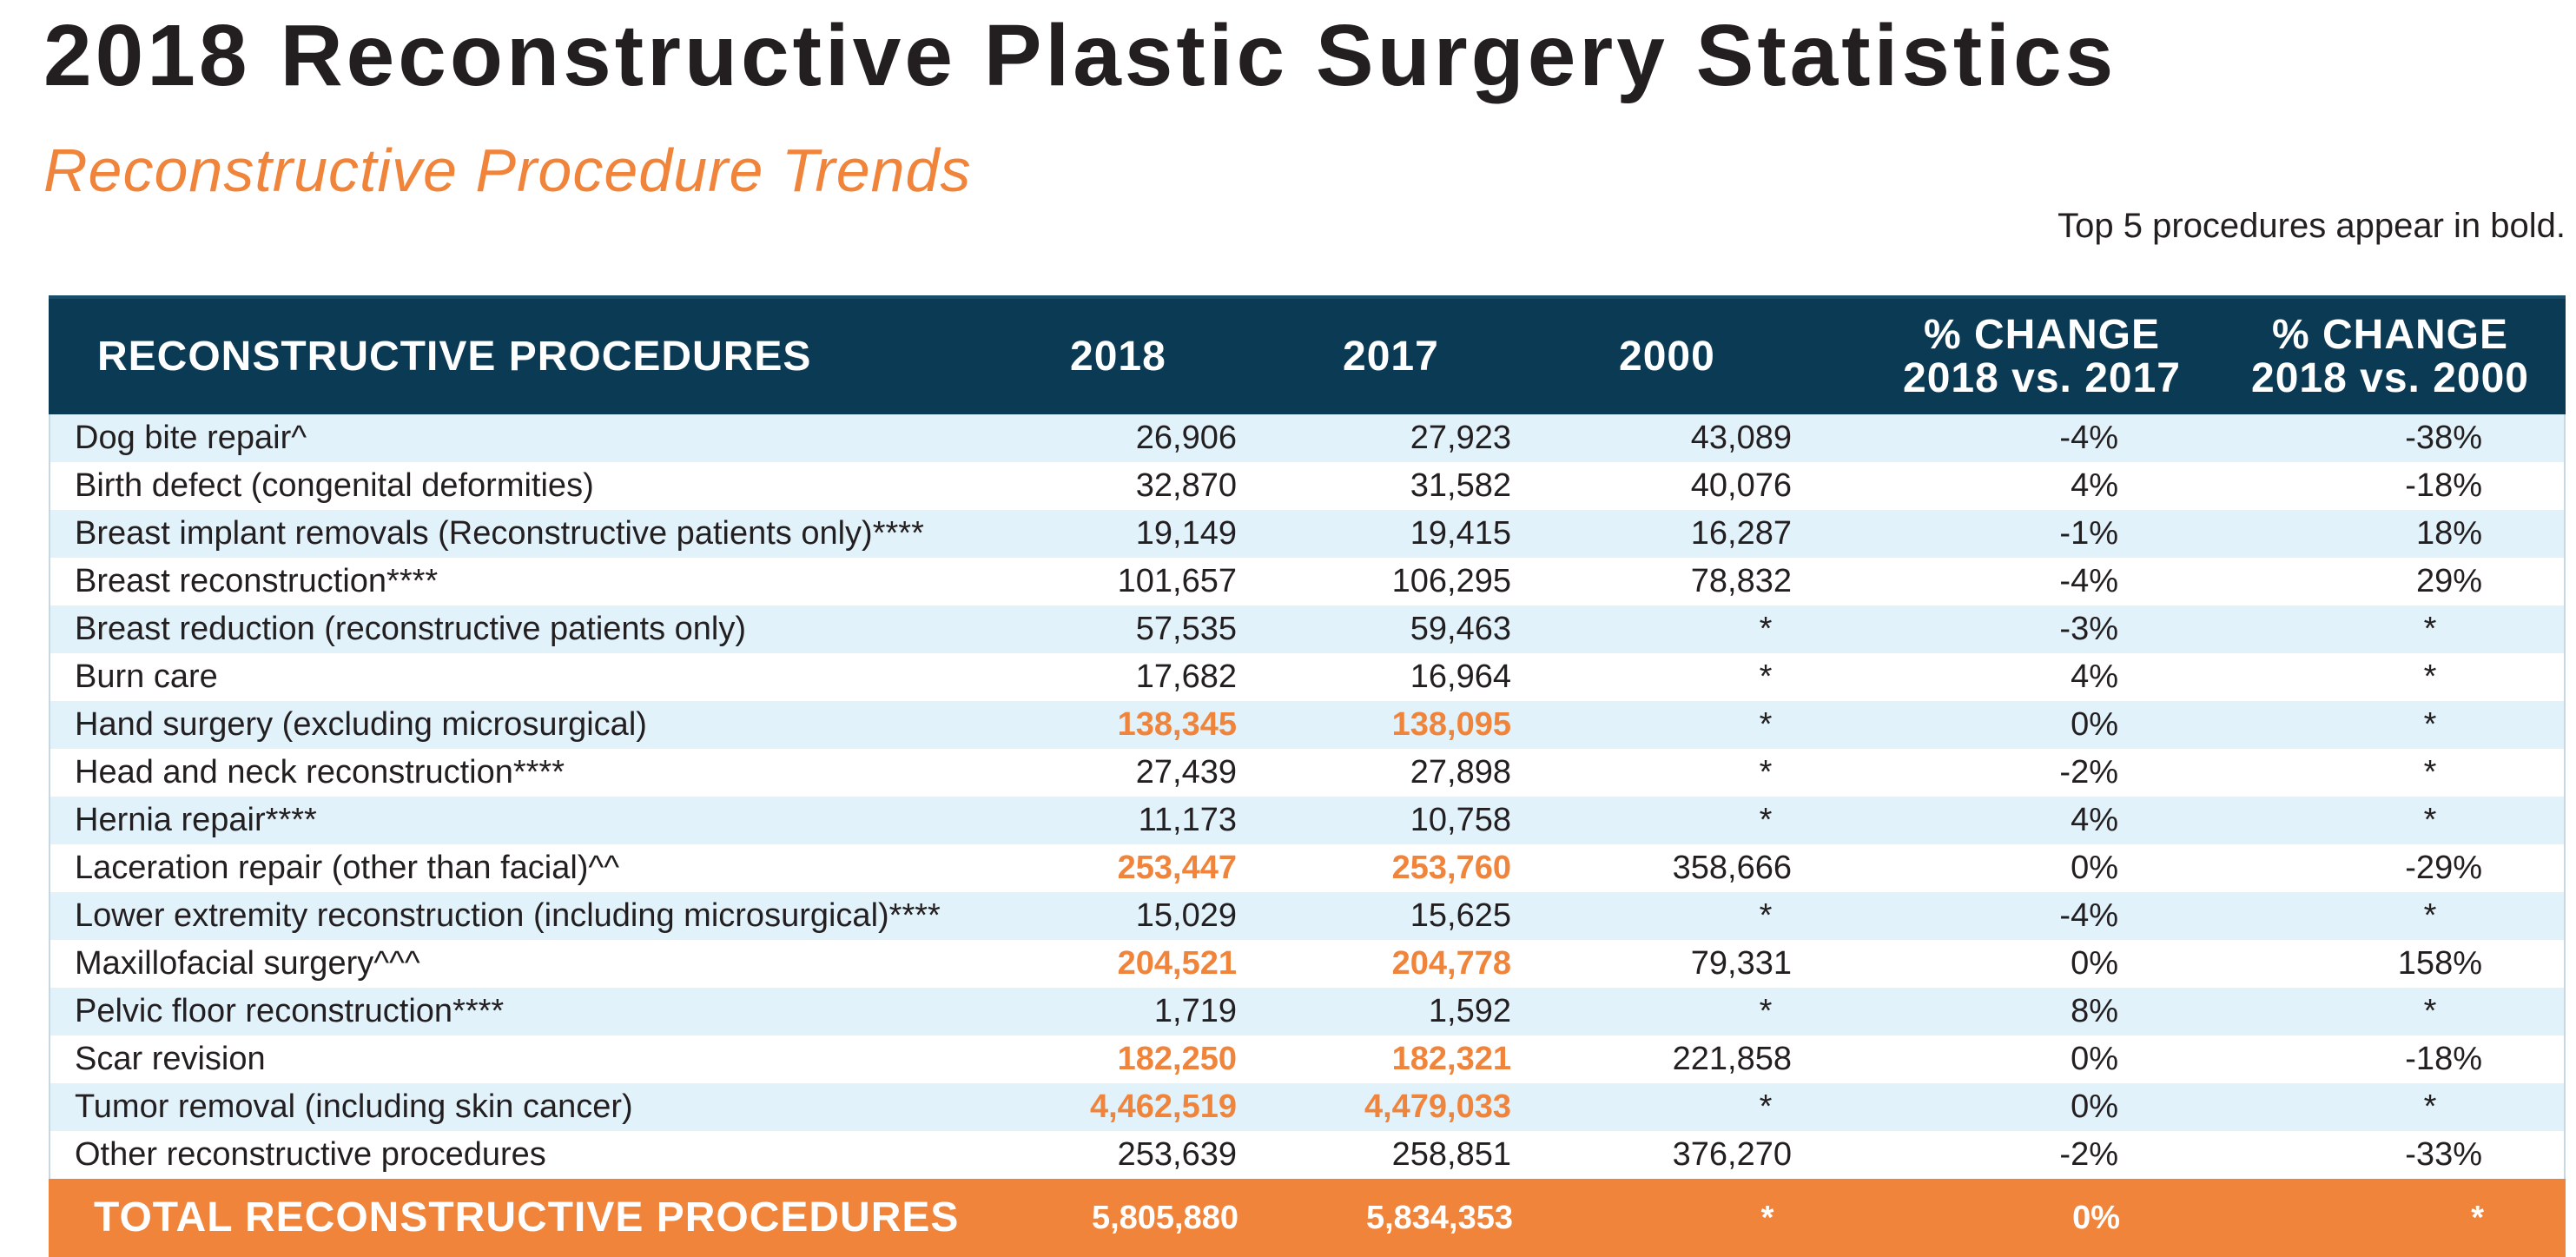  Describe the element at coordinates (1186, 533) in the screenshot. I see `value-2018: 19,149` at that location.